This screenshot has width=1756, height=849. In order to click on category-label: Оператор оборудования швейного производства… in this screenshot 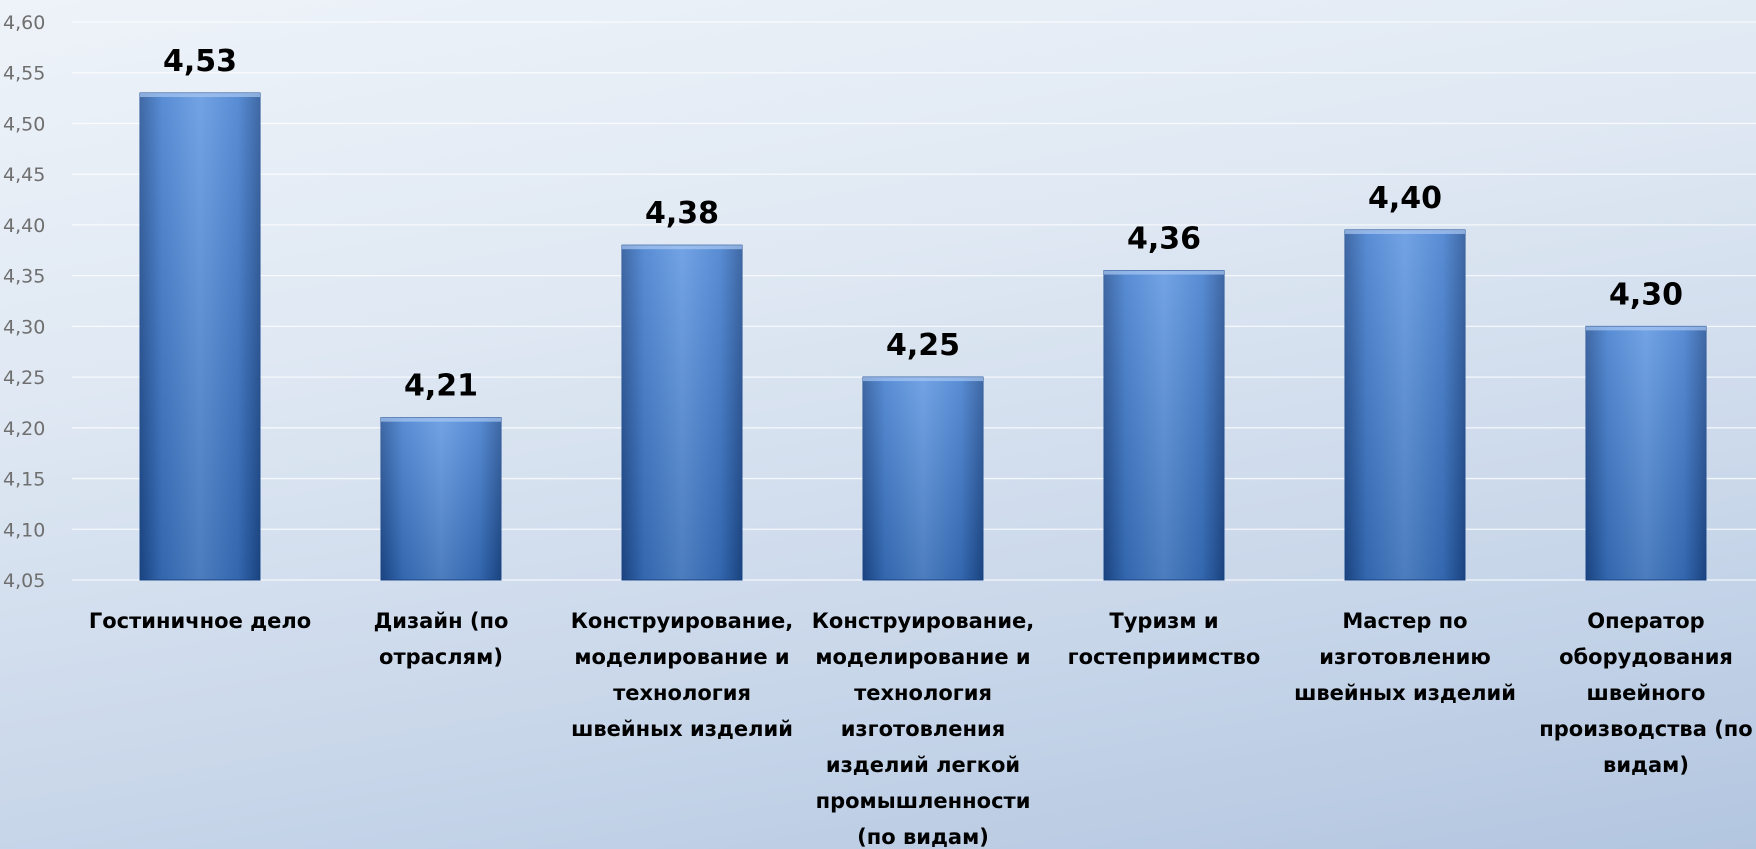, I will do `click(1646, 693)`.